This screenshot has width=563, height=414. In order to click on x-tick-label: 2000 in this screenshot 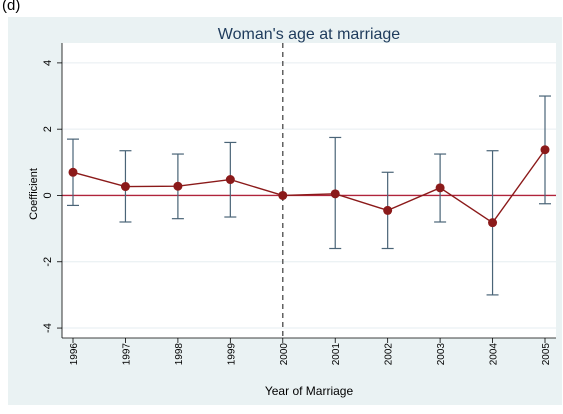, I will do `click(284, 354)`.